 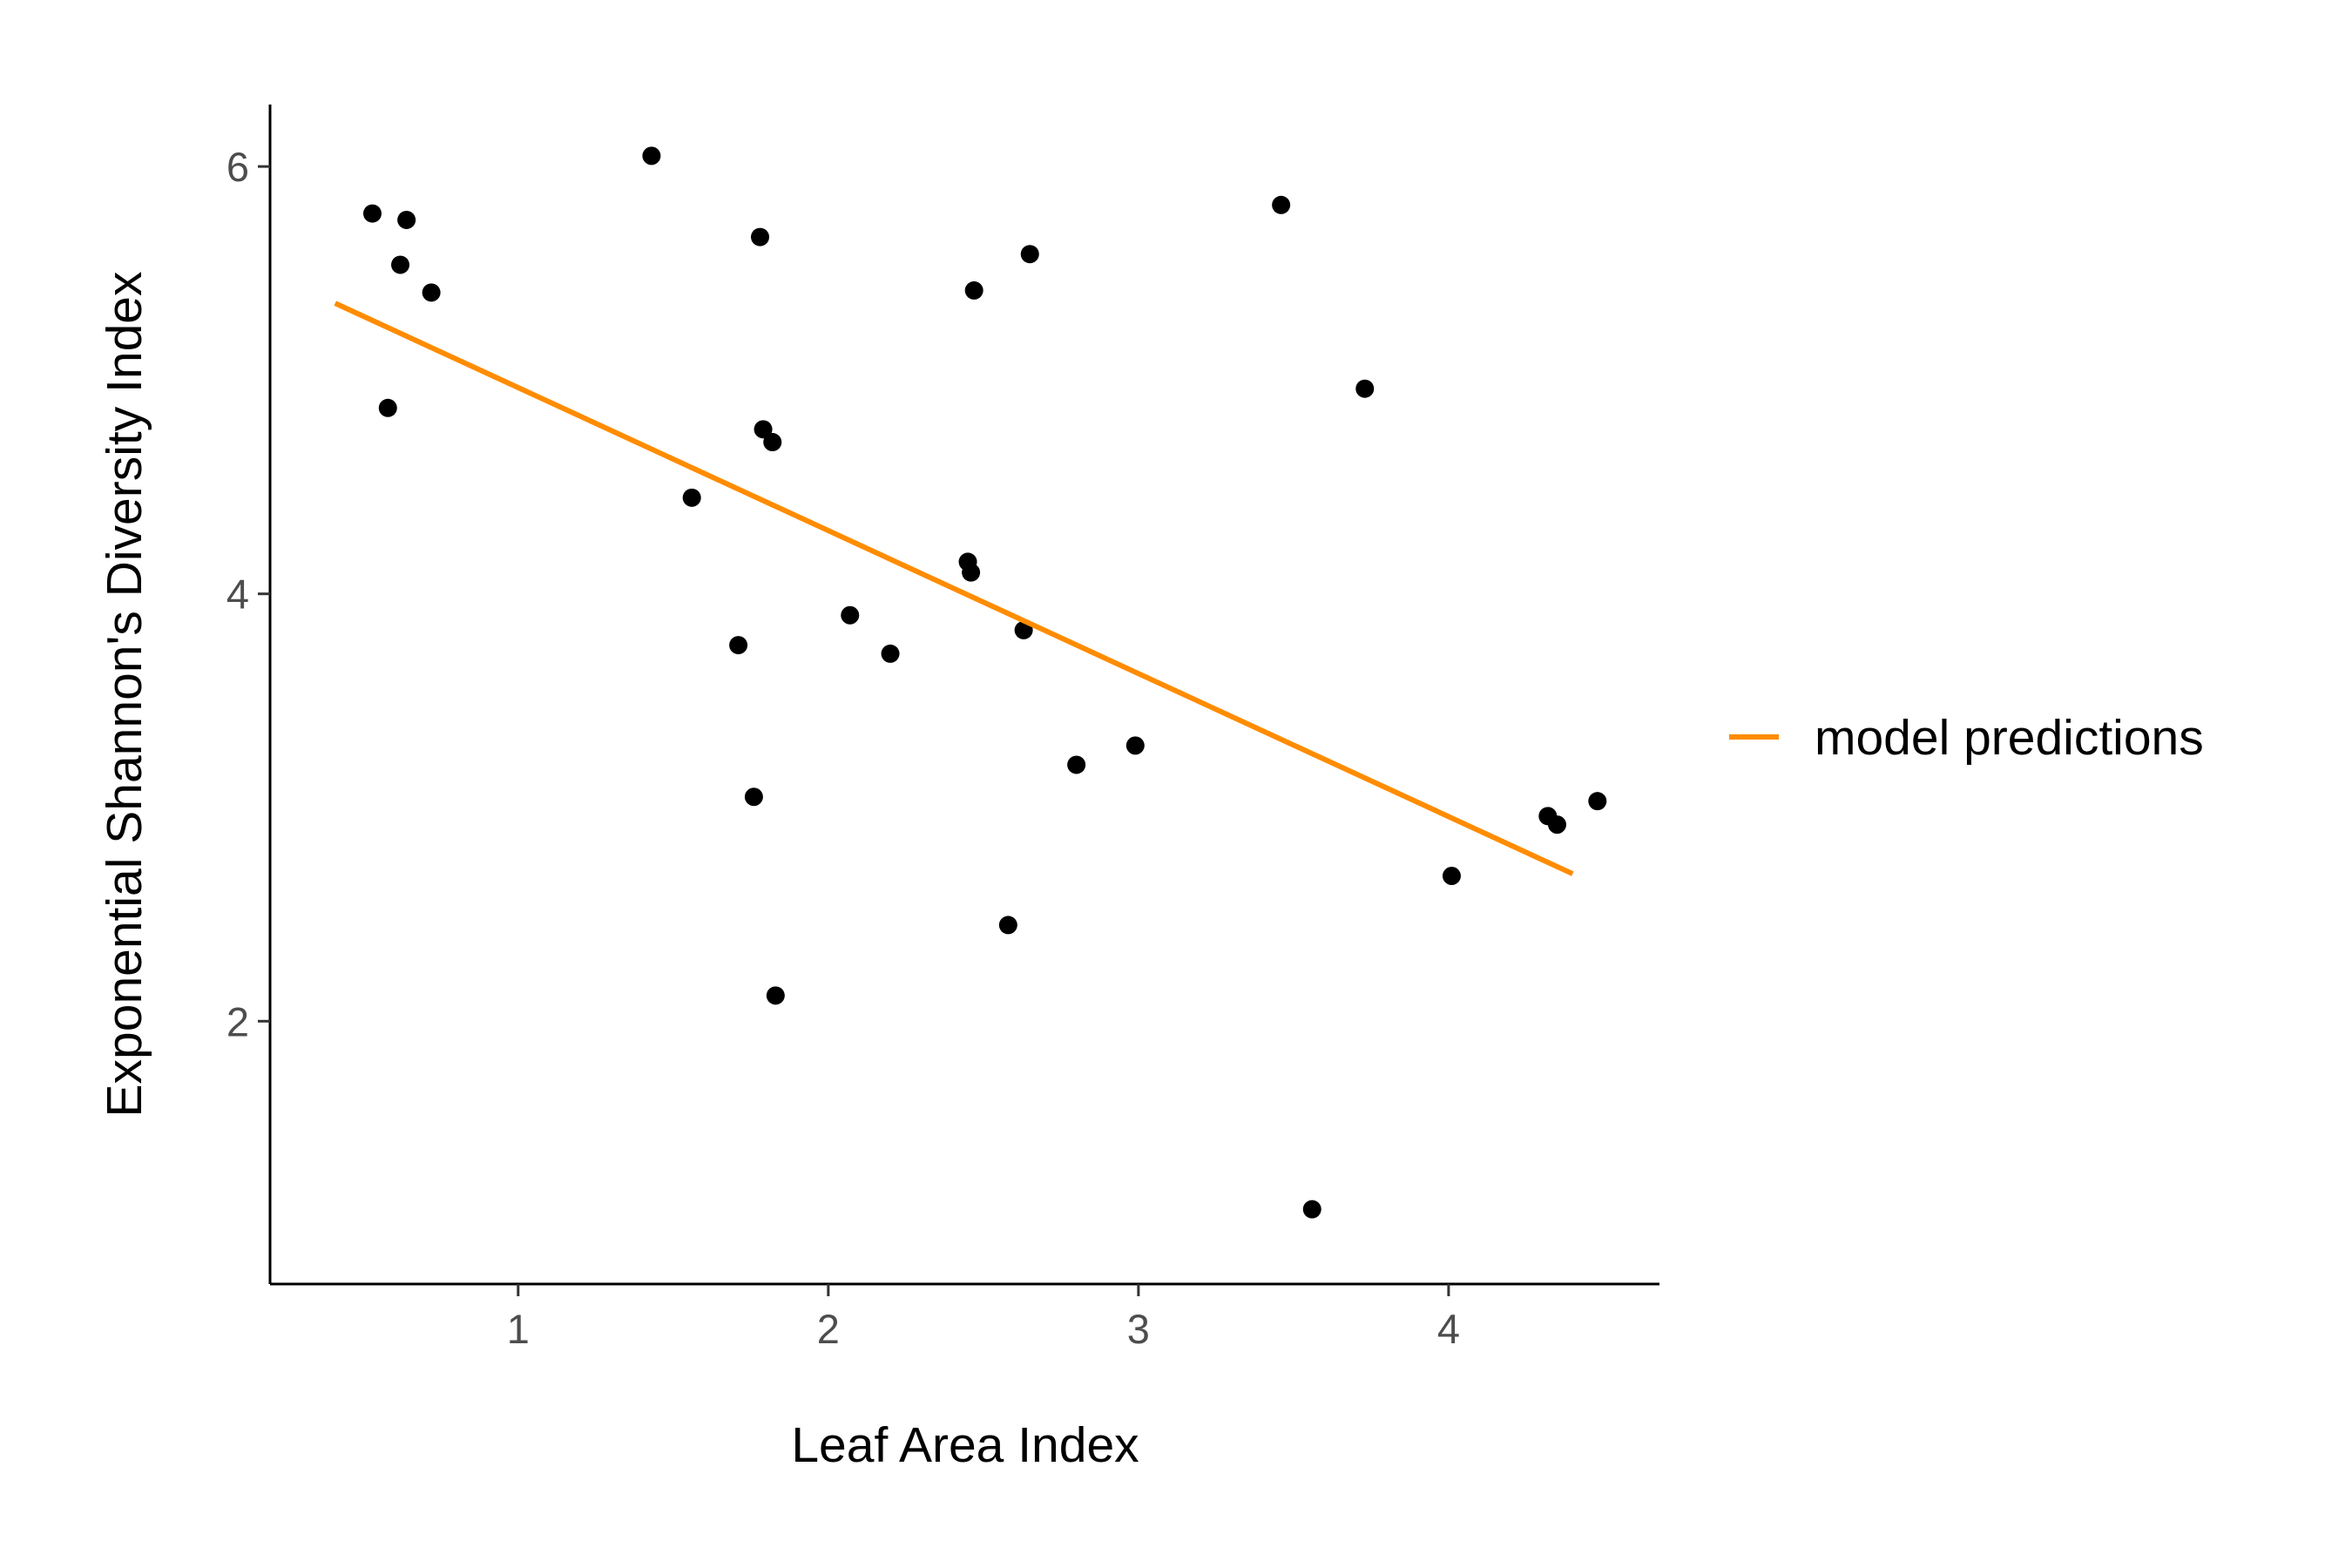 What do you see at coordinates (829, 1329) in the screenshot?
I see `x-tick-label: 2` at bounding box center [829, 1329].